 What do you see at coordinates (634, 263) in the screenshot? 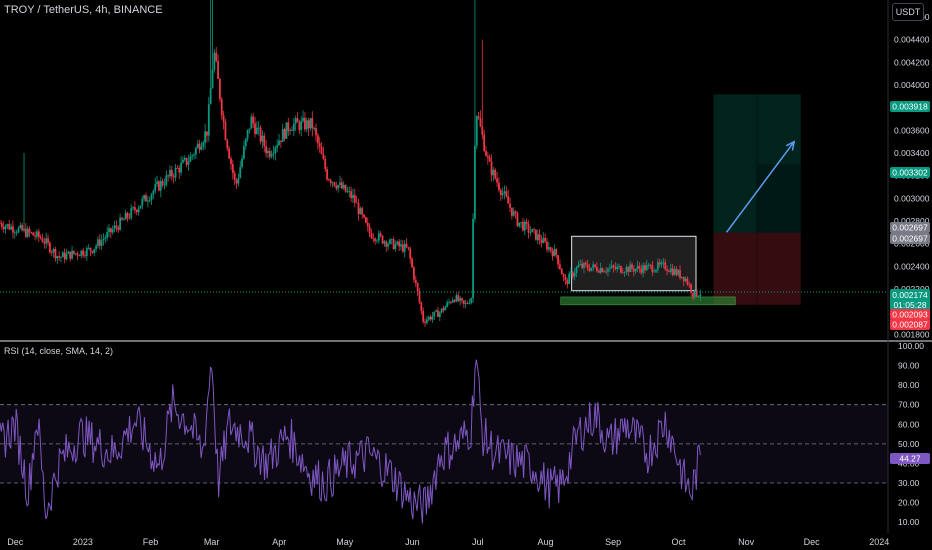
I see `consolidation-box` at bounding box center [634, 263].